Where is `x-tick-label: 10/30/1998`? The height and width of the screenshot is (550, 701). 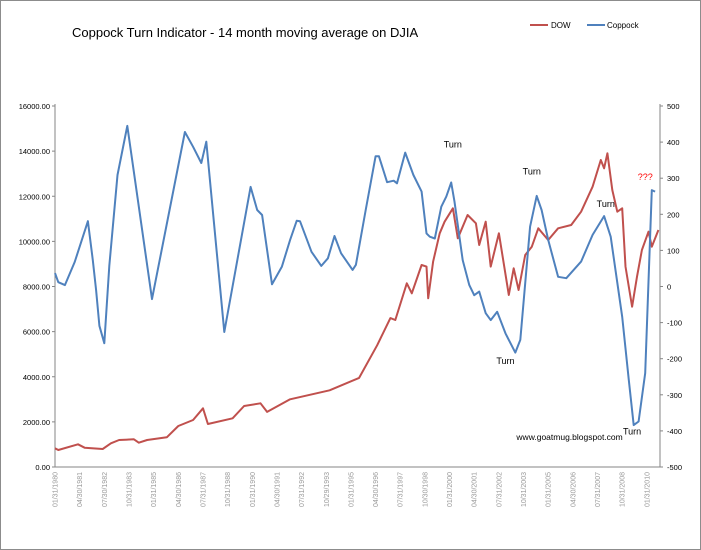 x-tick-label: 10/30/1998 is located at coordinates (425, 489).